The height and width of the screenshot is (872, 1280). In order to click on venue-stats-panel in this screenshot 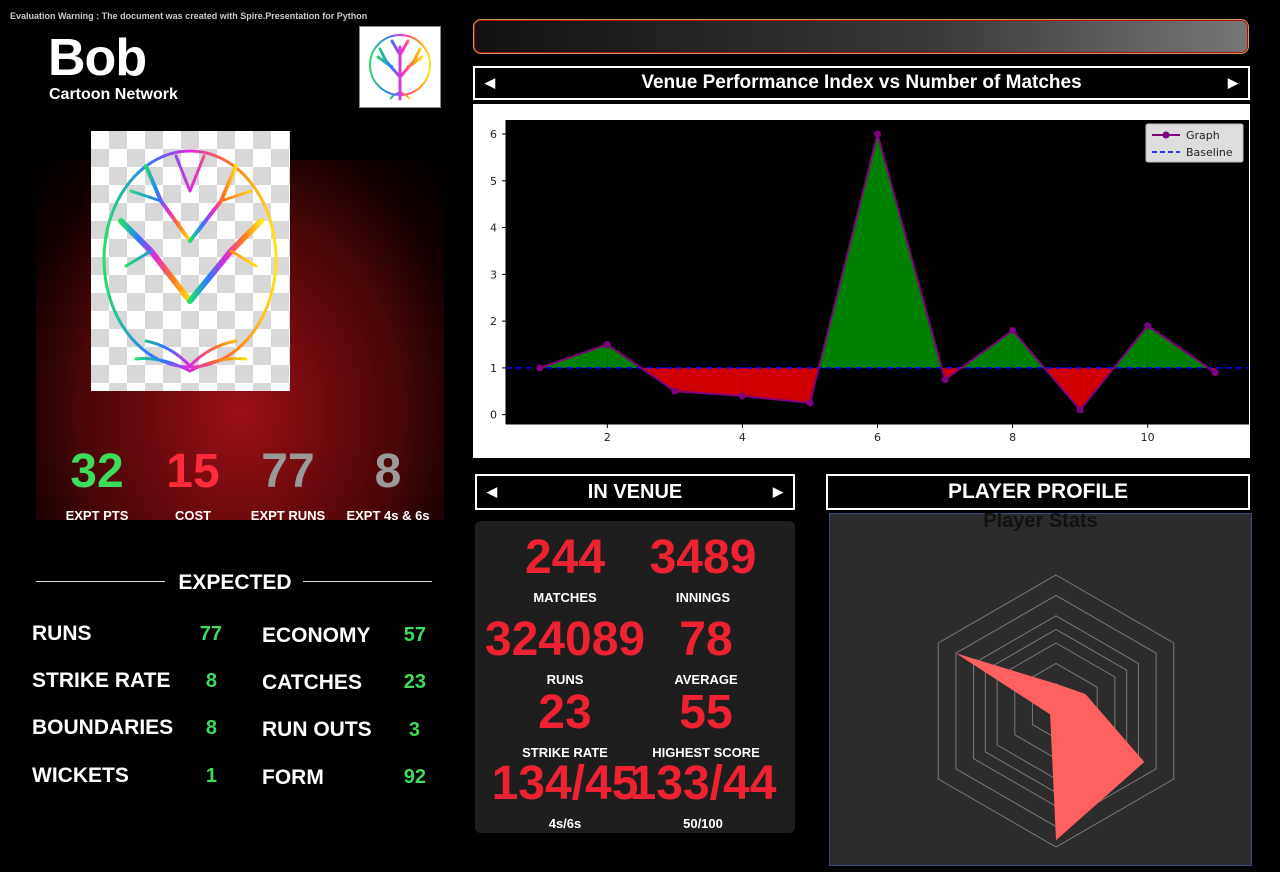, I will do `click(635, 677)`.